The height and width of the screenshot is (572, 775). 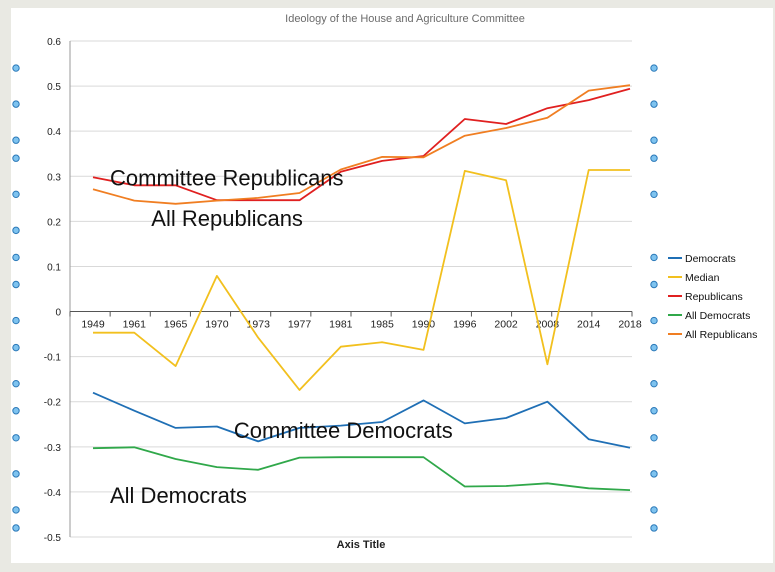 I want to click on series-line-republicans, so click(x=361, y=144).